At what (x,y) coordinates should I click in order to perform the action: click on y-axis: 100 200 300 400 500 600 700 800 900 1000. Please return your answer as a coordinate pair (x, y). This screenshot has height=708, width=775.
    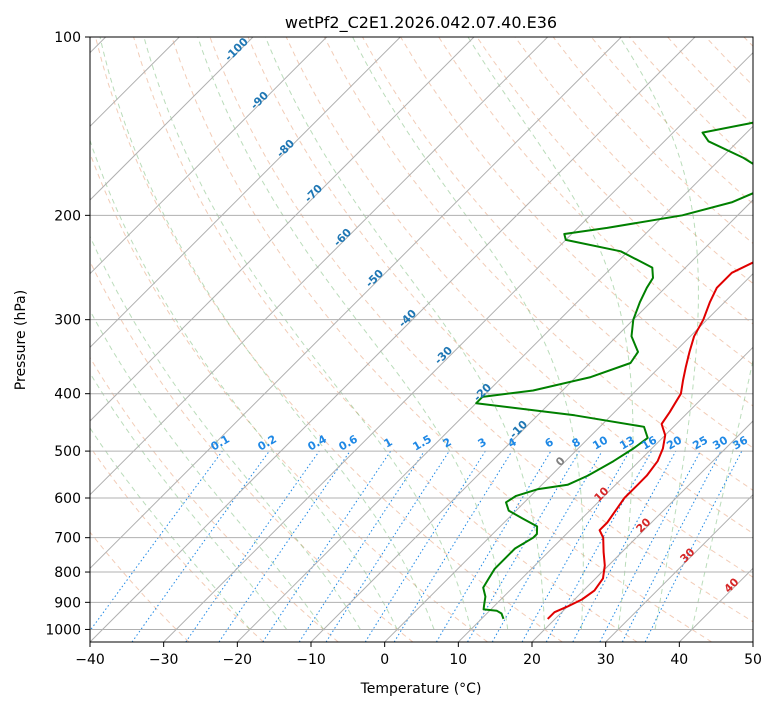
    Looking at the image, I should click on (67, 334).